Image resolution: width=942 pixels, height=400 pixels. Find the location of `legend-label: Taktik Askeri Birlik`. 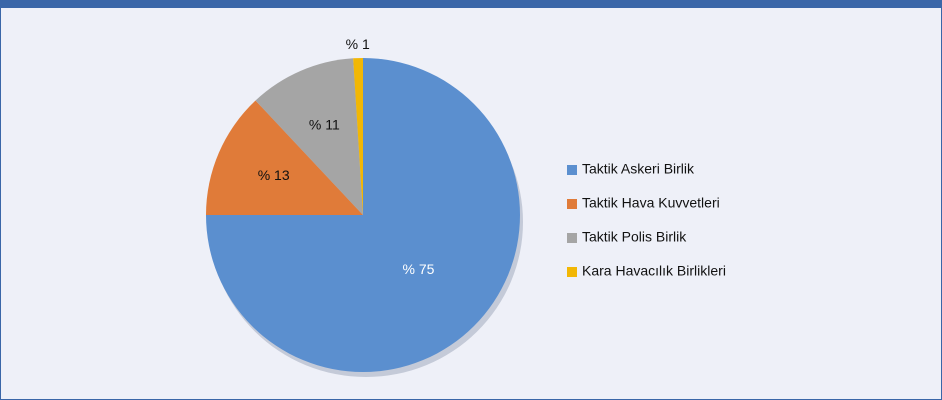

legend-label: Taktik Askeri Birlik is located at coordinates (638, 169).